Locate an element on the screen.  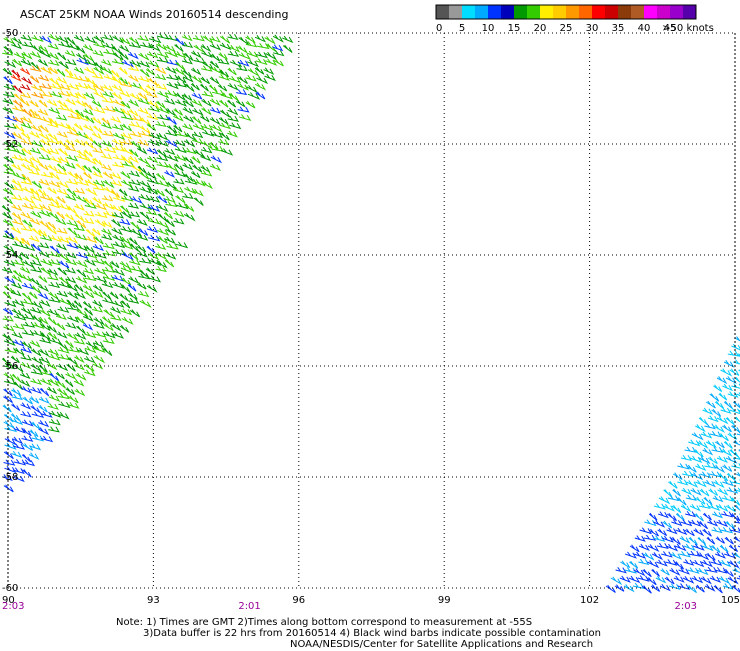
lat-tick-label: -60 is located at coordinates (10, 588).